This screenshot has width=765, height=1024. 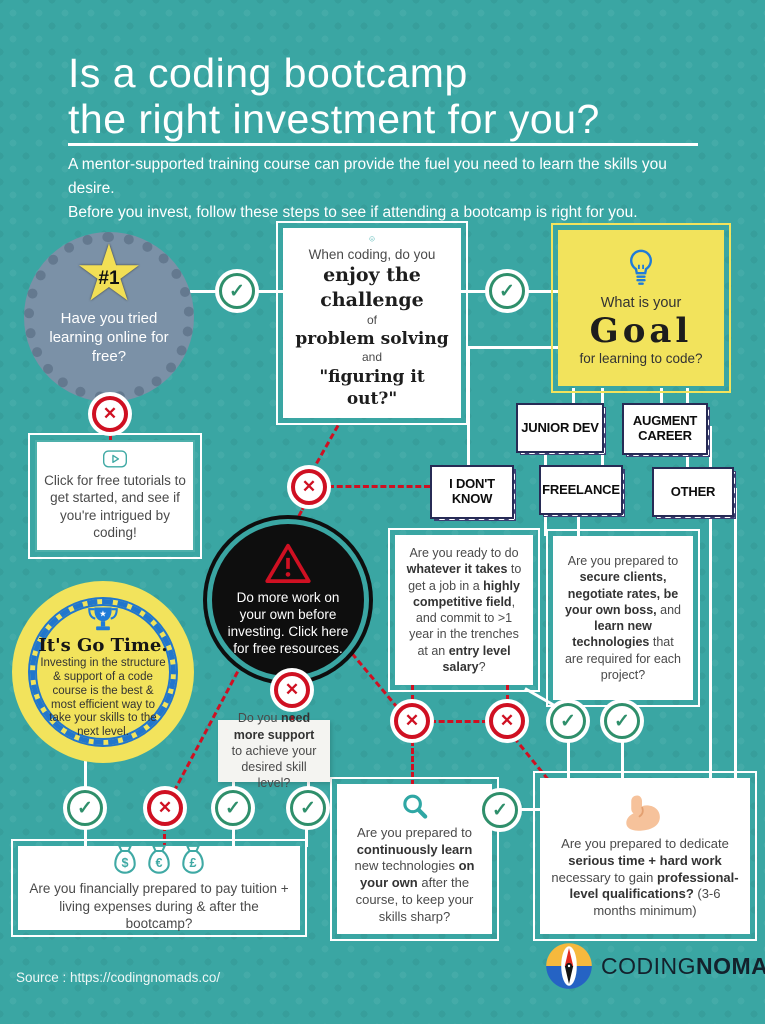 I want to click on star-icon: ★ #1, so click(x=109, y=273).